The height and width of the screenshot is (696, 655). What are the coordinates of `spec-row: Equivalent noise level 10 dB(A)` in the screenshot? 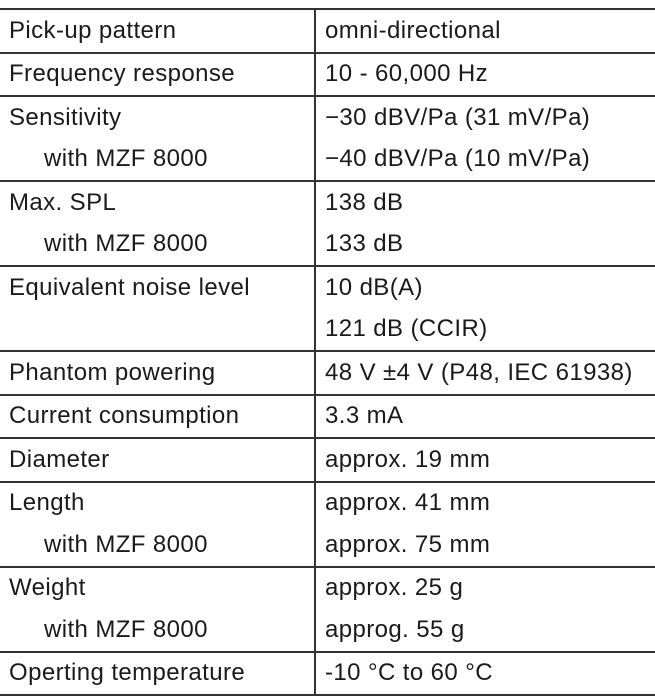 It's located at (327, 288).